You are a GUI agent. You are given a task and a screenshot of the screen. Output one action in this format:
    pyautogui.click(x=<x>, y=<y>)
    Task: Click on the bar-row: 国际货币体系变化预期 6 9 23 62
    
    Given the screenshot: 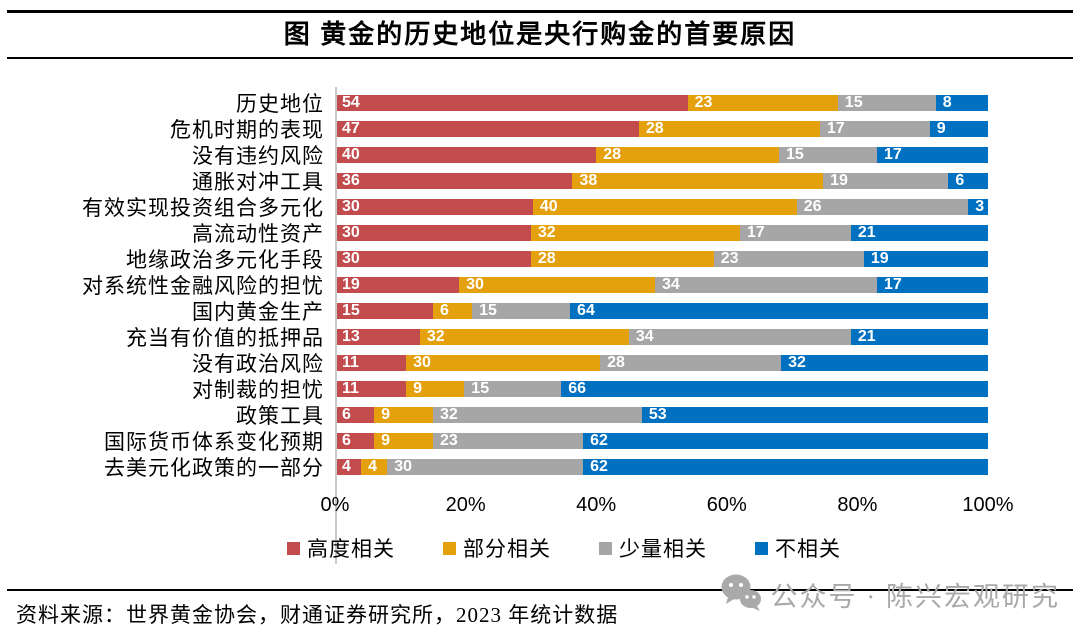 What is the action you would take?
    pyautogui.click(x=540, y=441)
    